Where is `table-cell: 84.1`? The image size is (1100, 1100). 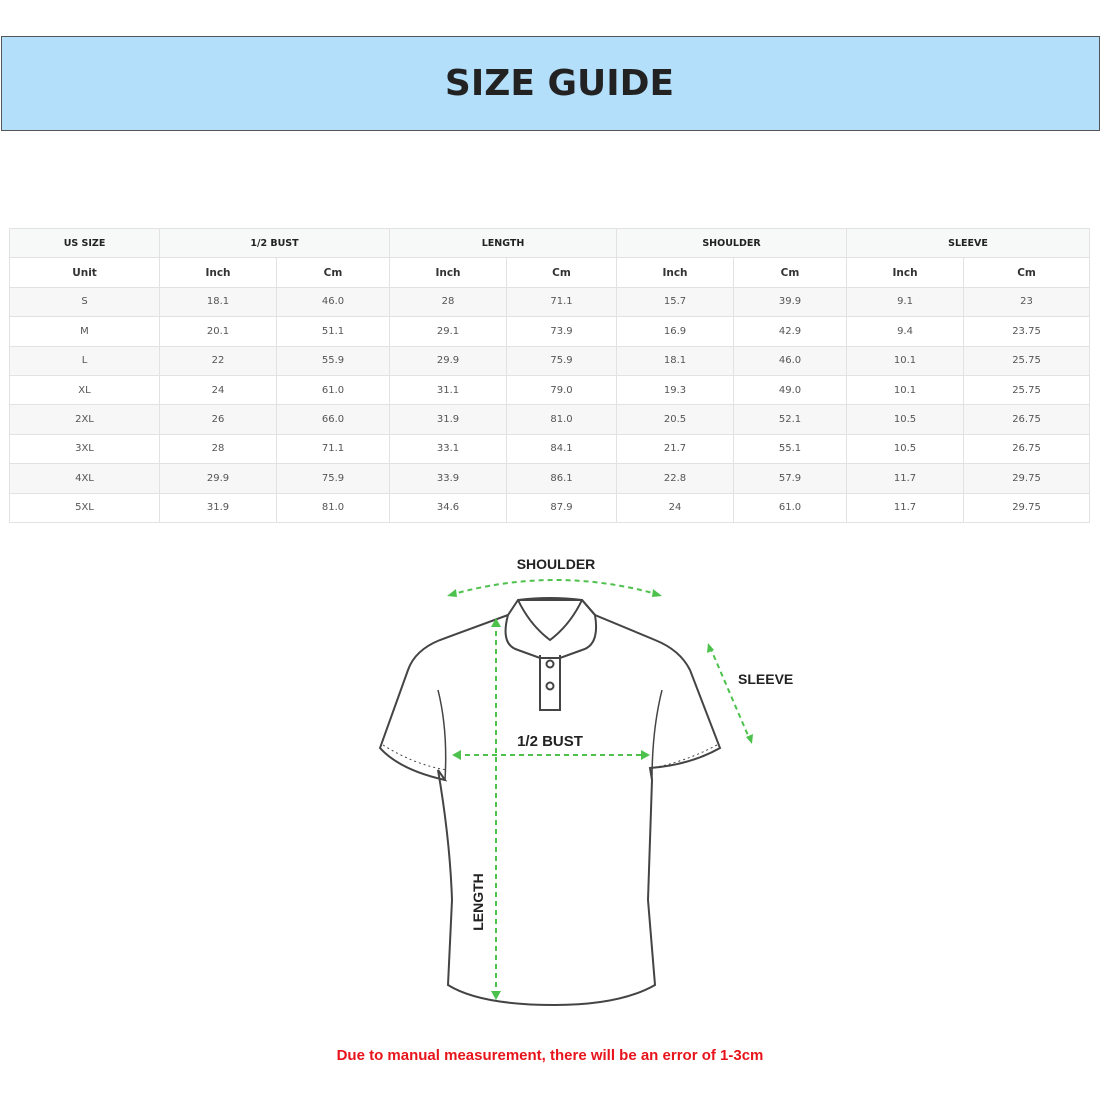 table-cell: 84.1 is located at coordinates (561, 449).